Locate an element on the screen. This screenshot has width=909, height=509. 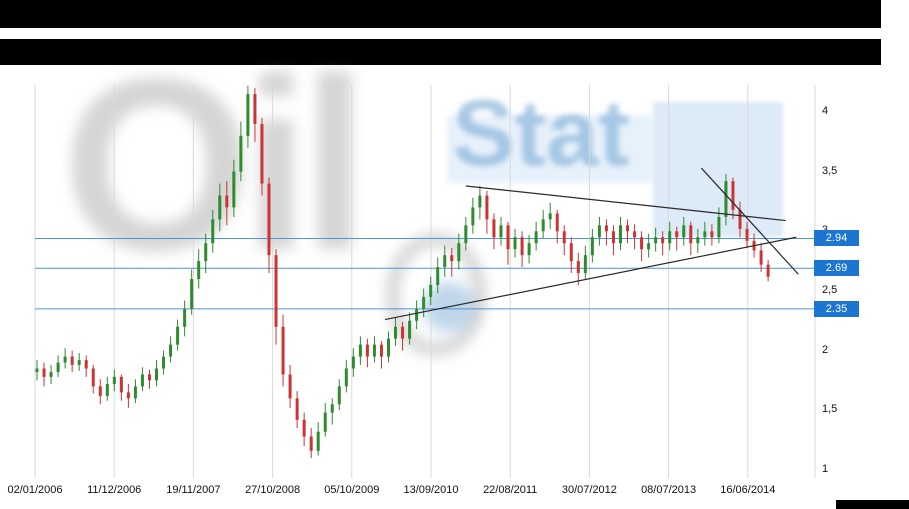
price-level-label-2: 2.69 is located at coordinates (836, 268).